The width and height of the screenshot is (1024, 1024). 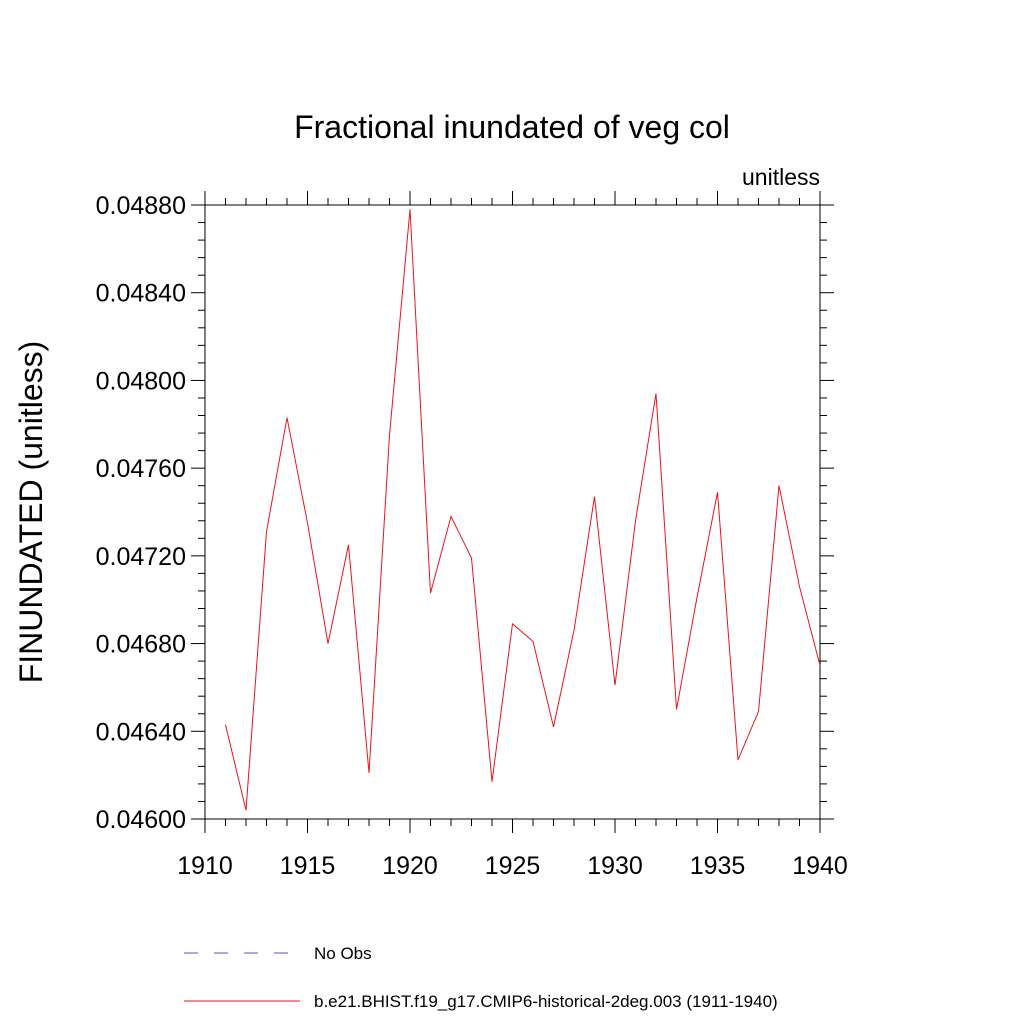 I want to click on x-tick-label: 1925, so click(x=513, y=866).